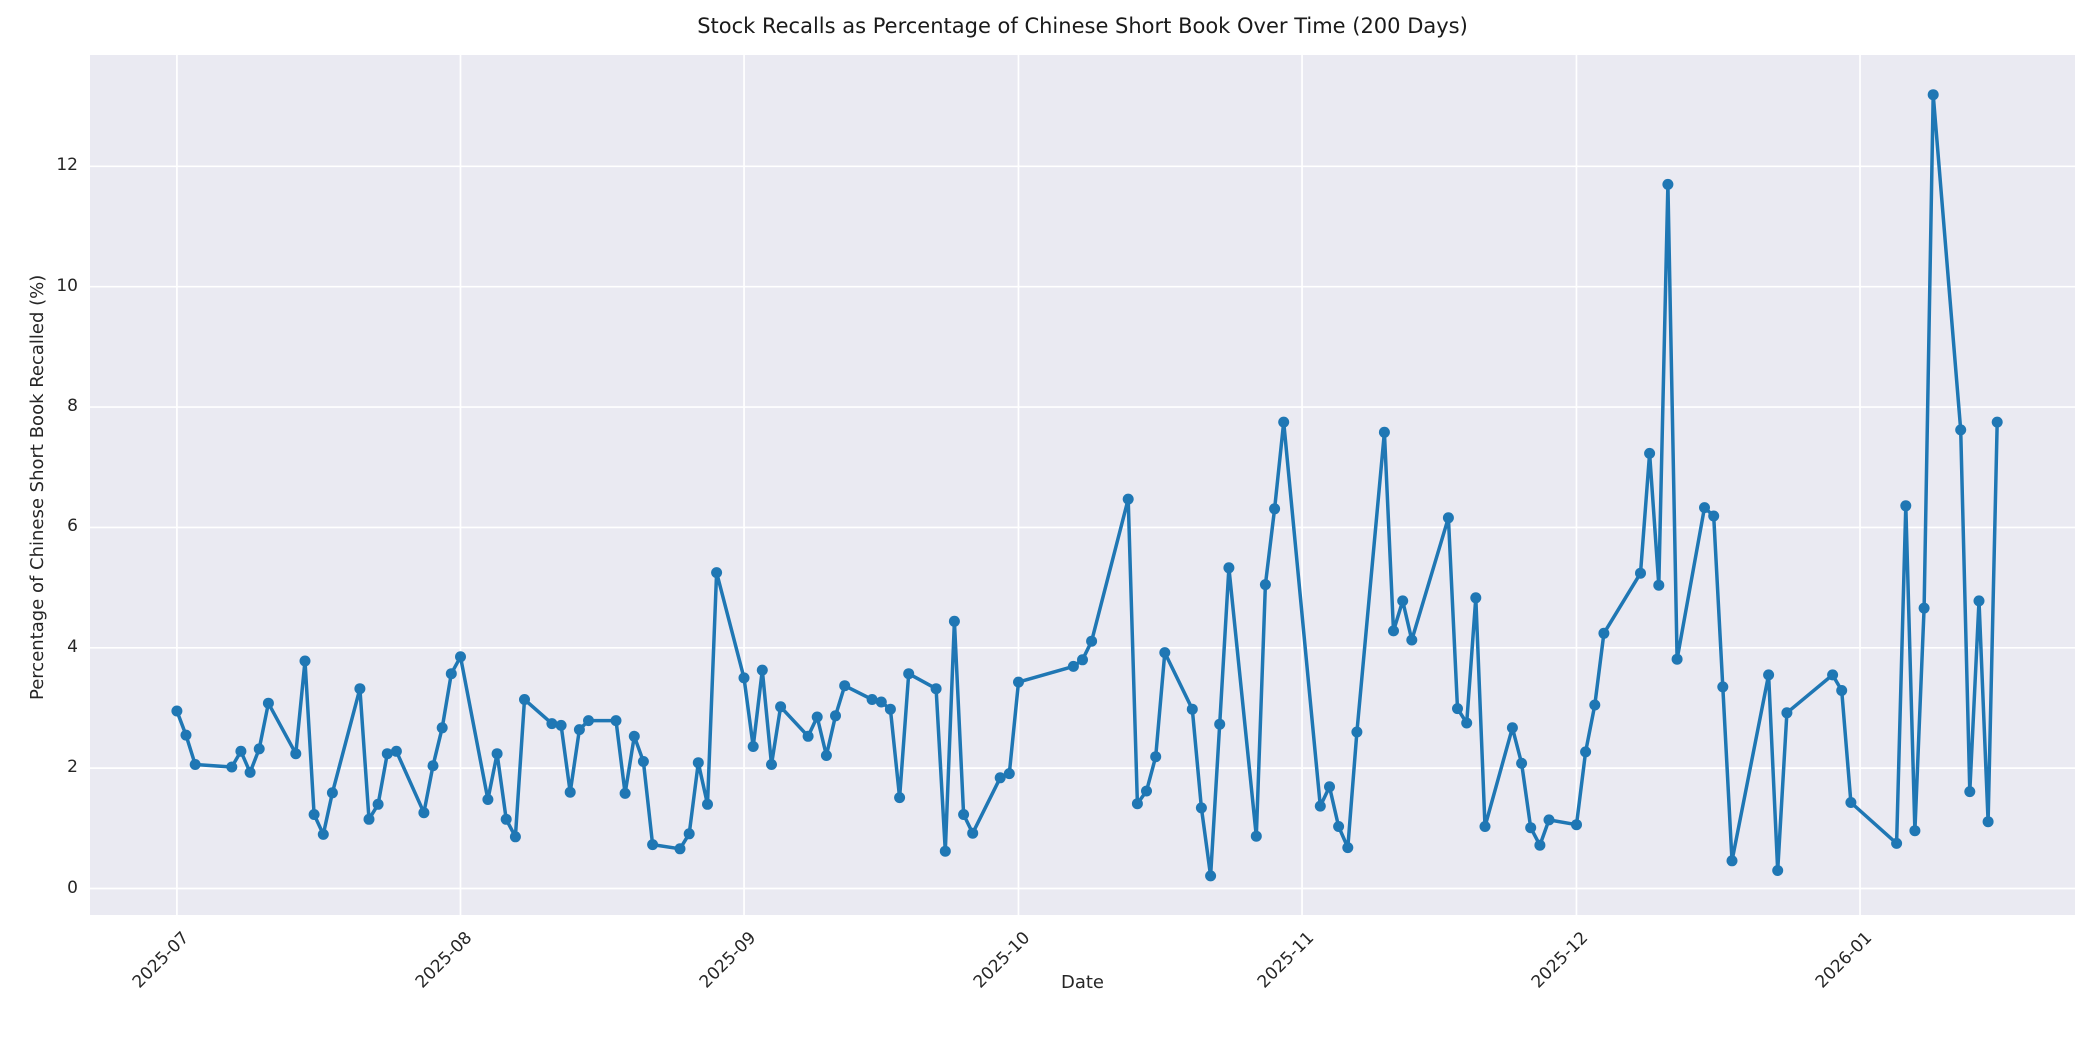 This screenshot has width=2100, height=1050. What do you see at coordinates (72, 767) in the screenshot?
I see `y-tick-label: 2` at bounding box center [72, 767].